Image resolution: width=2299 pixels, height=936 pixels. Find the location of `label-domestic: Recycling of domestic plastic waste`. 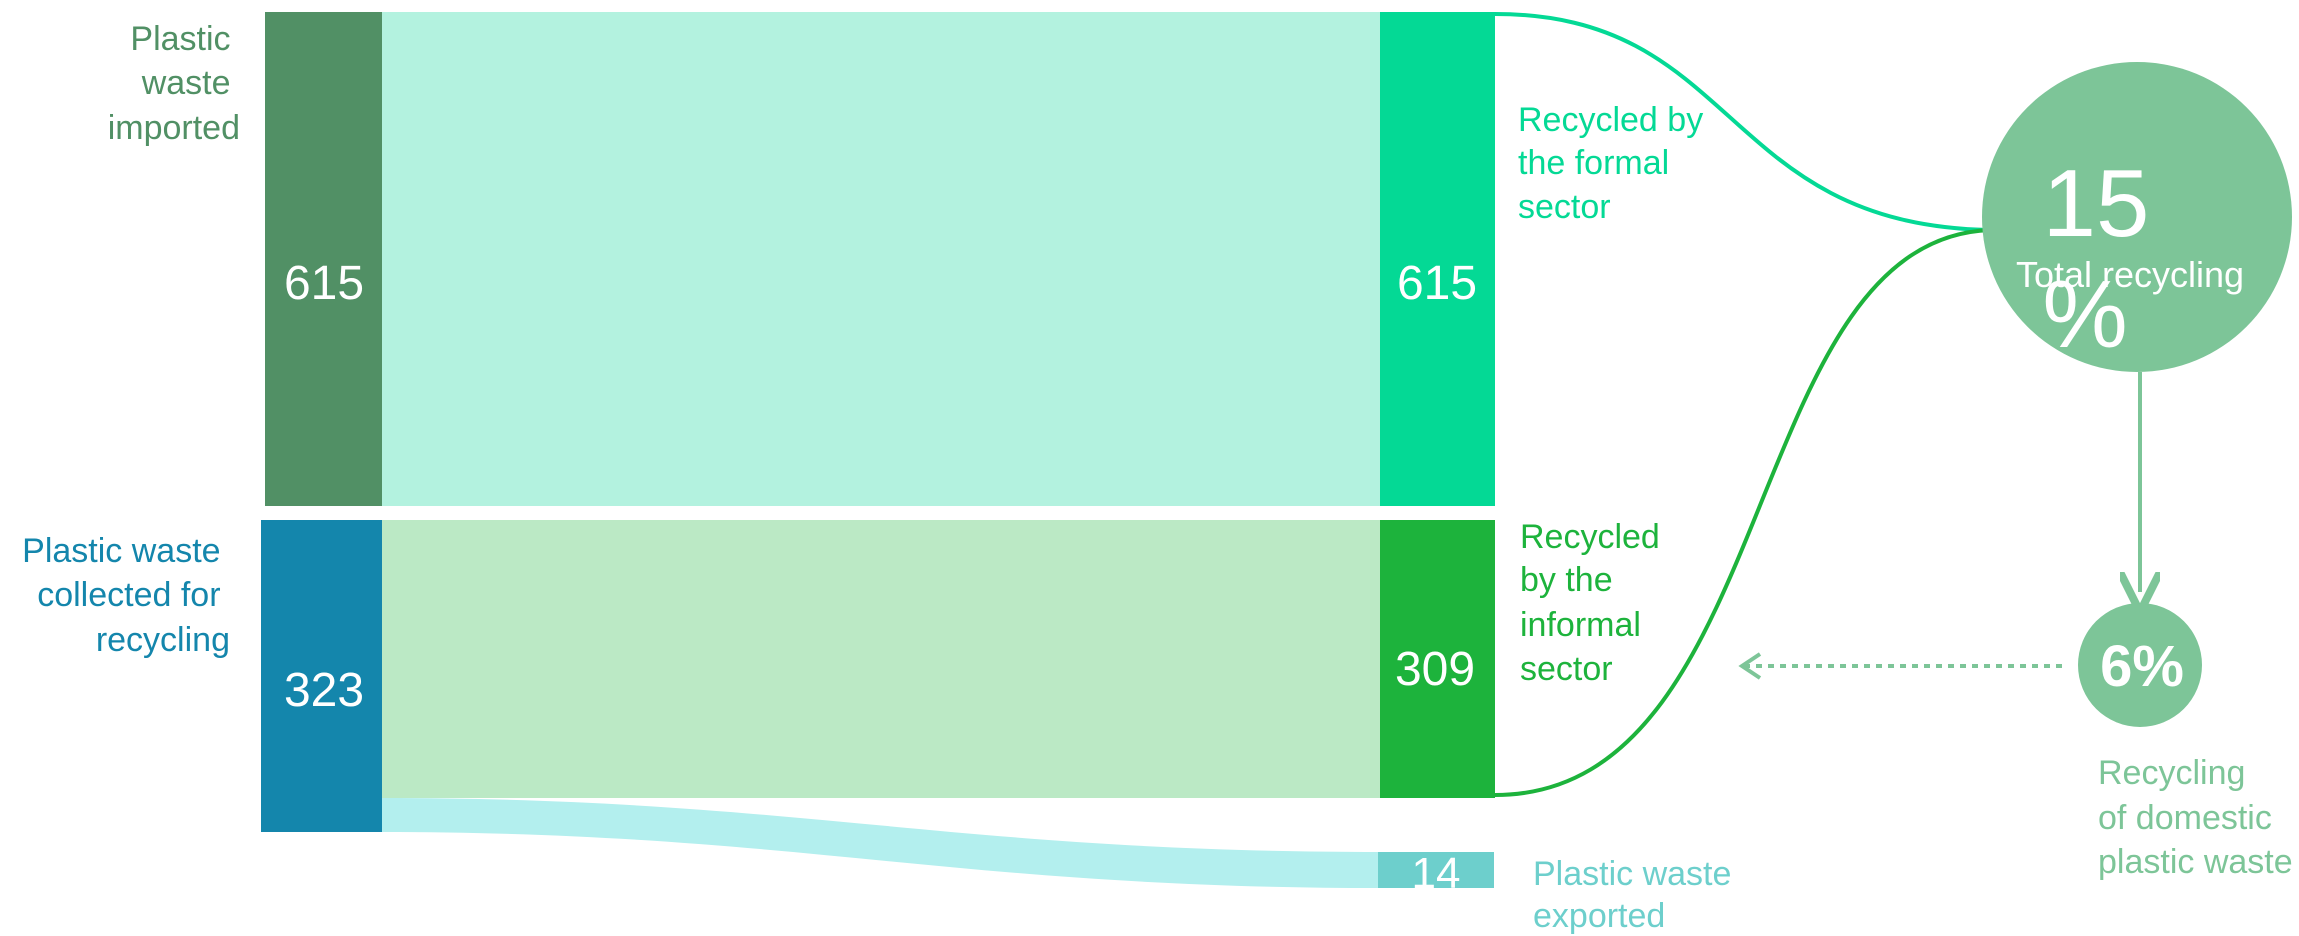

label-domestic: Recycling of domestic plastic waste is located at coordinates (2195, 817).